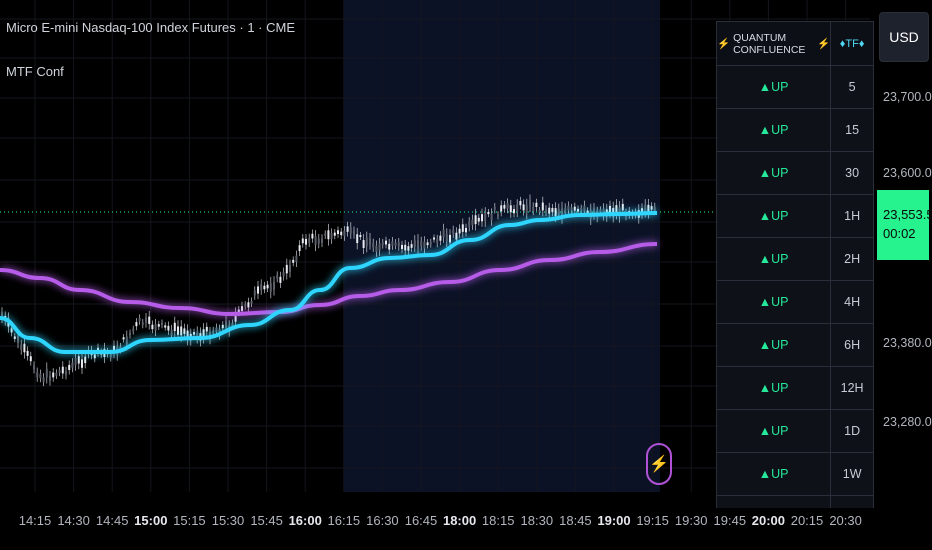  What do you see at coordinates (498, 520) in the screenshot?
I see `time-label: 18:15` at bounding box center [498, 520].